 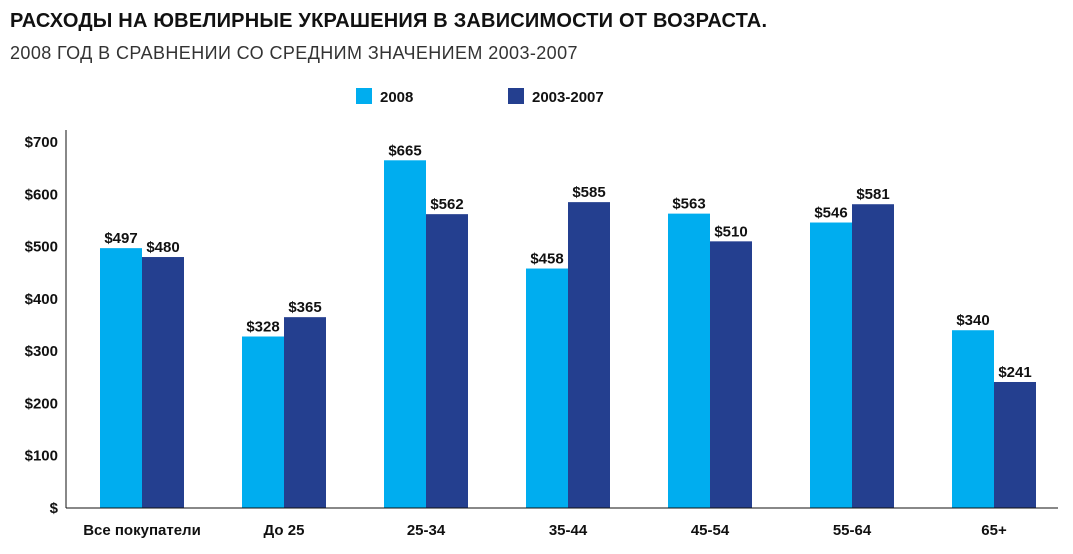 I want to click on data-label: $665, so click(x=404, y=150).